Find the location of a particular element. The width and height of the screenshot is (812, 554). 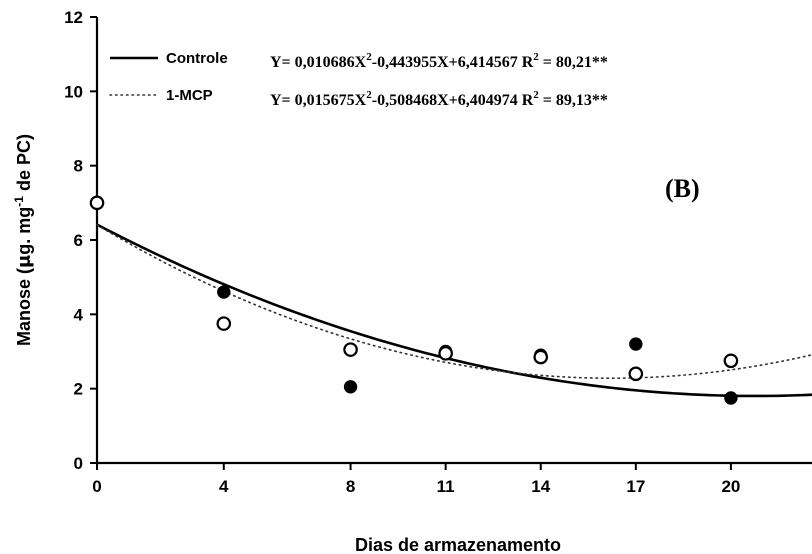

y-tick-label-4: 4 is located at coordinates (79, 314).